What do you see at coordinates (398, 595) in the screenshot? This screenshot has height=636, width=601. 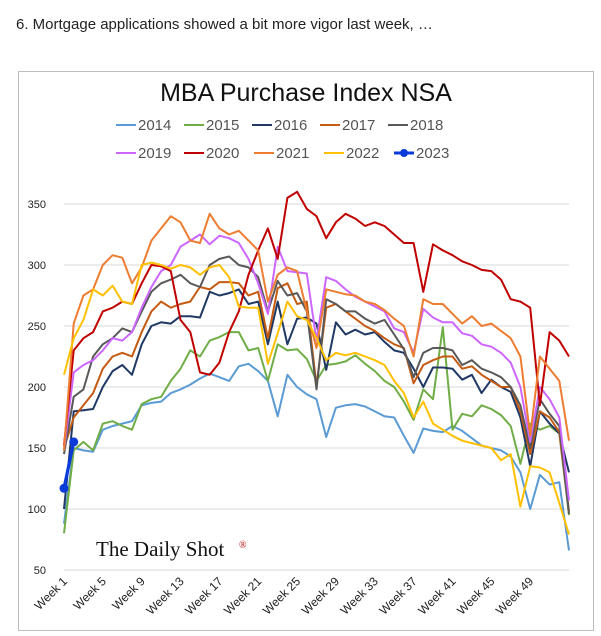 I see `x-tick-label: Week 37` at bounding box center [398, 595].